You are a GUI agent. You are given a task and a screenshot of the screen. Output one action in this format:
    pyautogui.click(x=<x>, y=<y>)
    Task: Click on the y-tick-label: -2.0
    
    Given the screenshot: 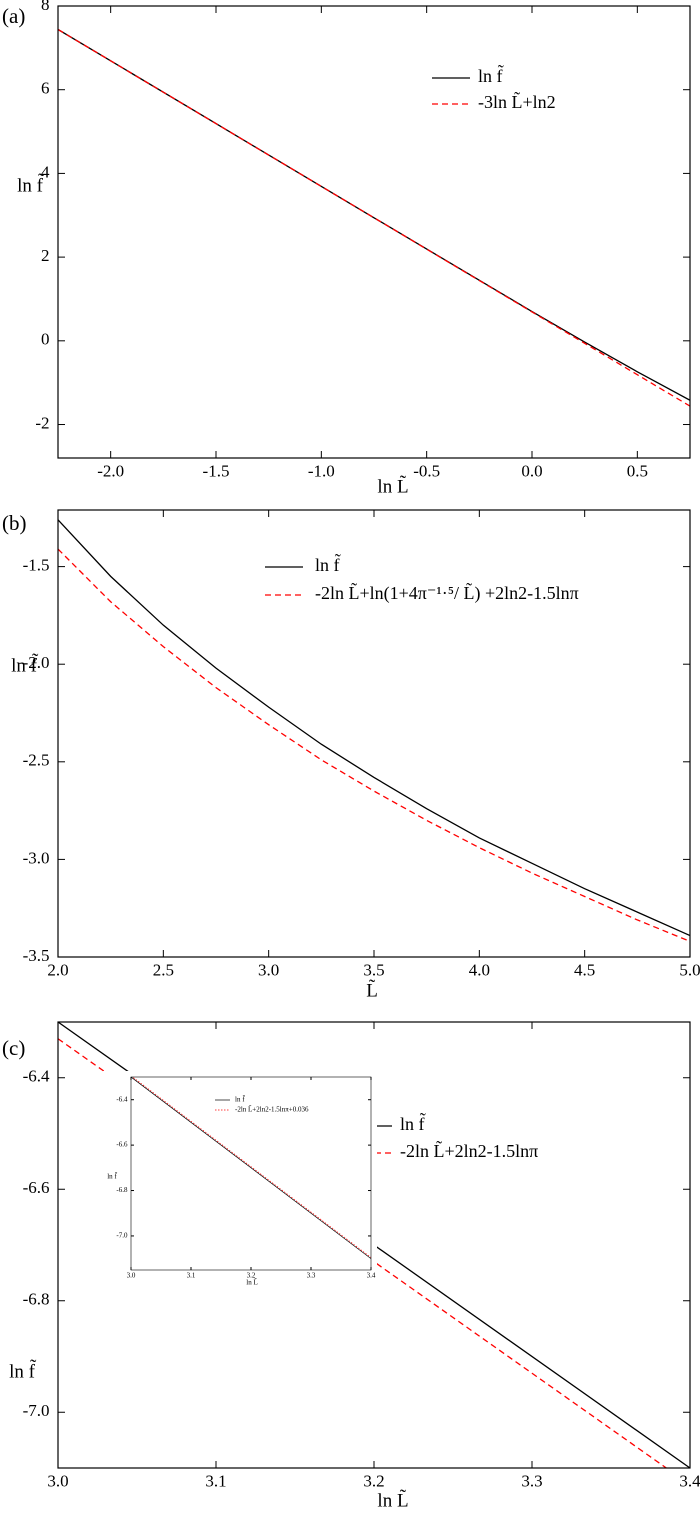 What is the action you would take?
    pyautogui.click(x=36, y=662)
    